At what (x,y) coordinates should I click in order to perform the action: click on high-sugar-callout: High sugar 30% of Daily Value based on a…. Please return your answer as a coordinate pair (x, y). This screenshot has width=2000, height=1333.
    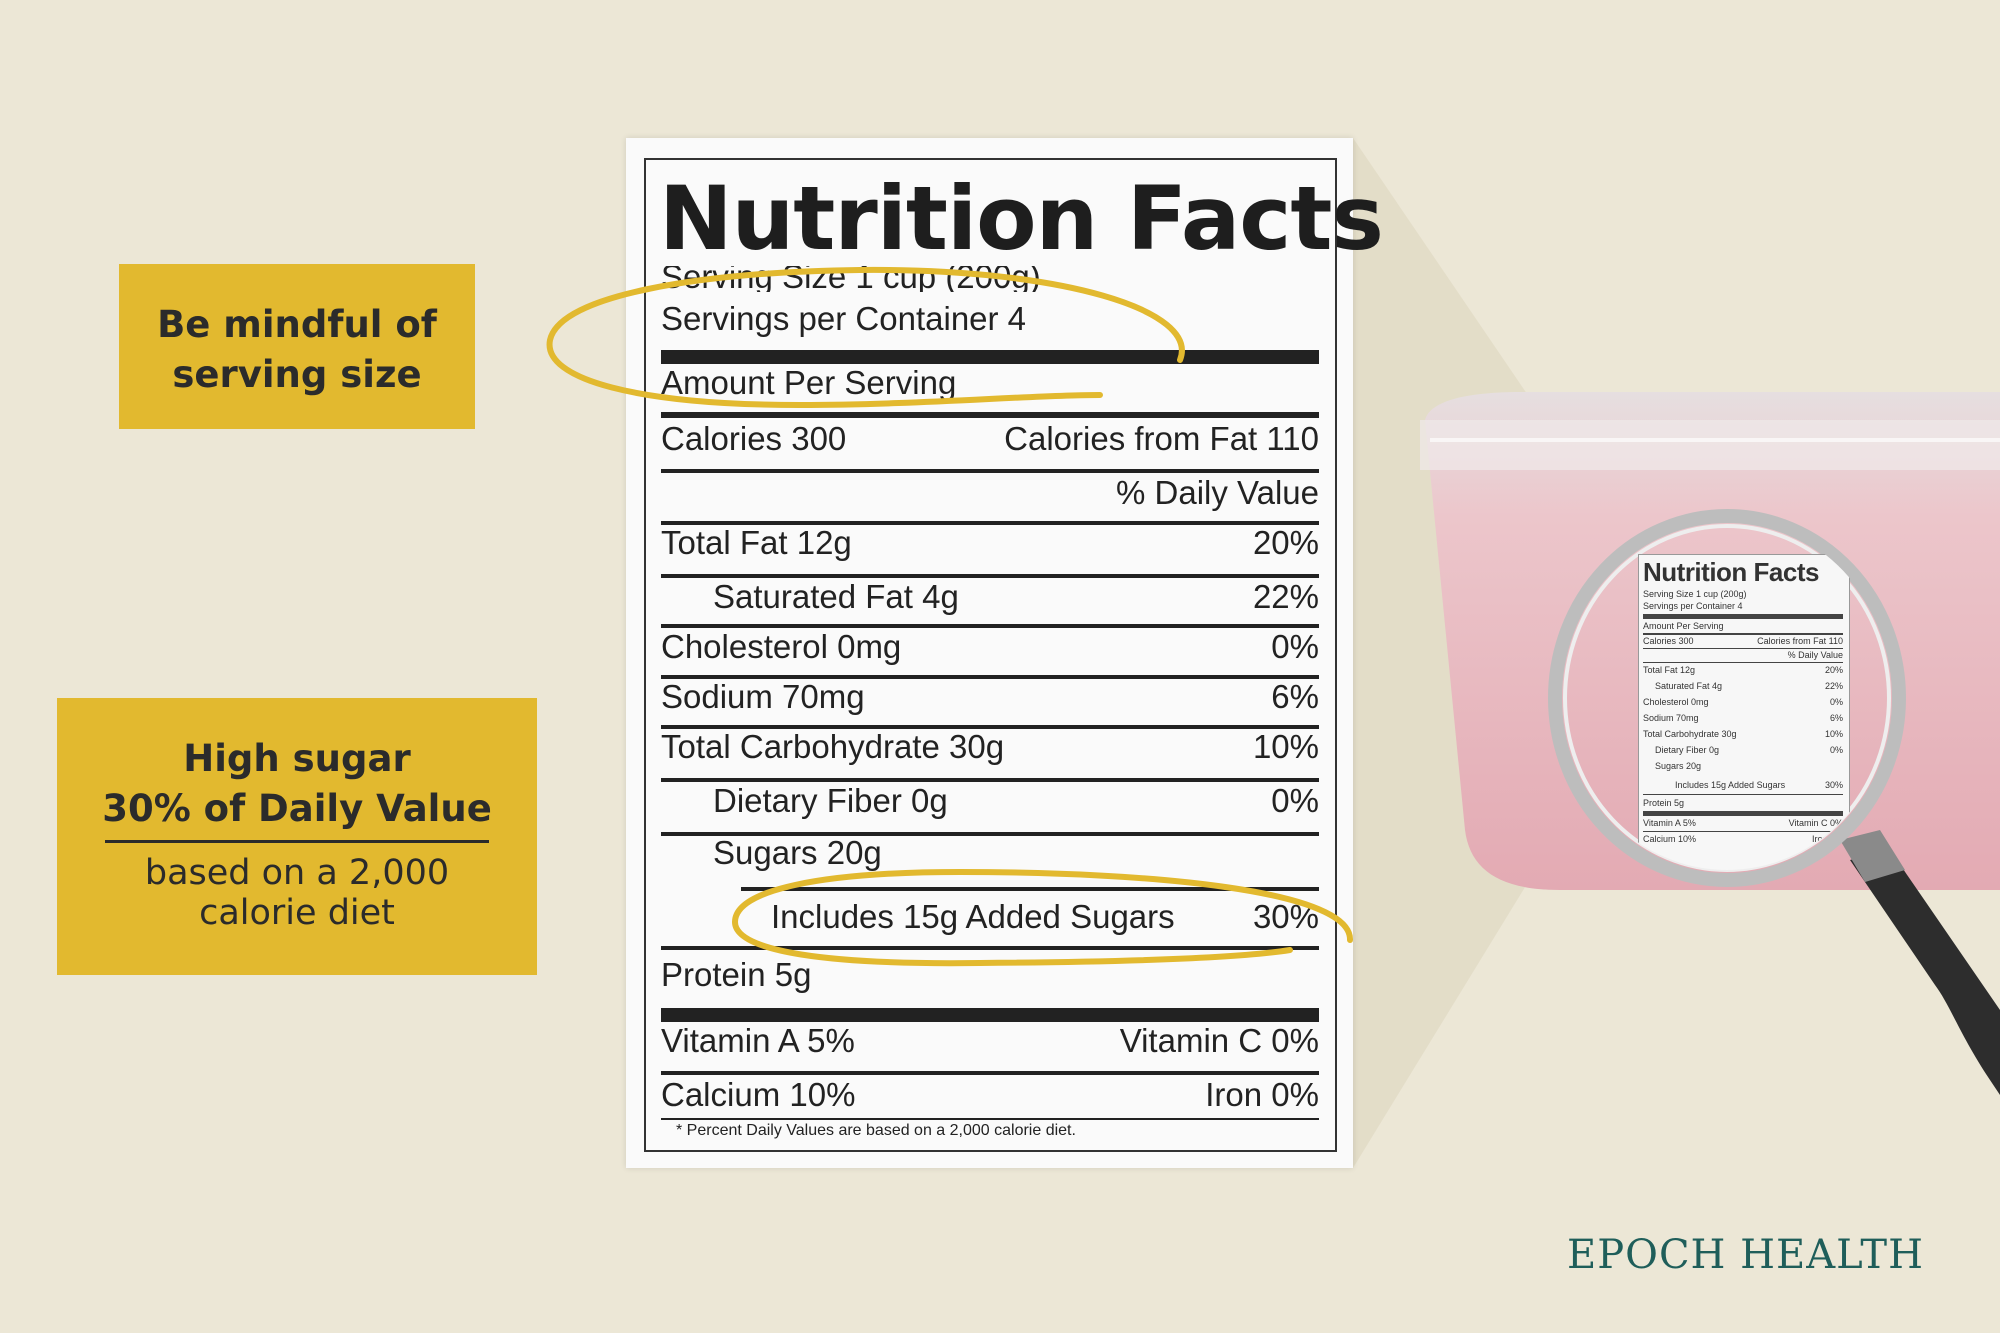
    Looking at the image, I should click on (297, 836).